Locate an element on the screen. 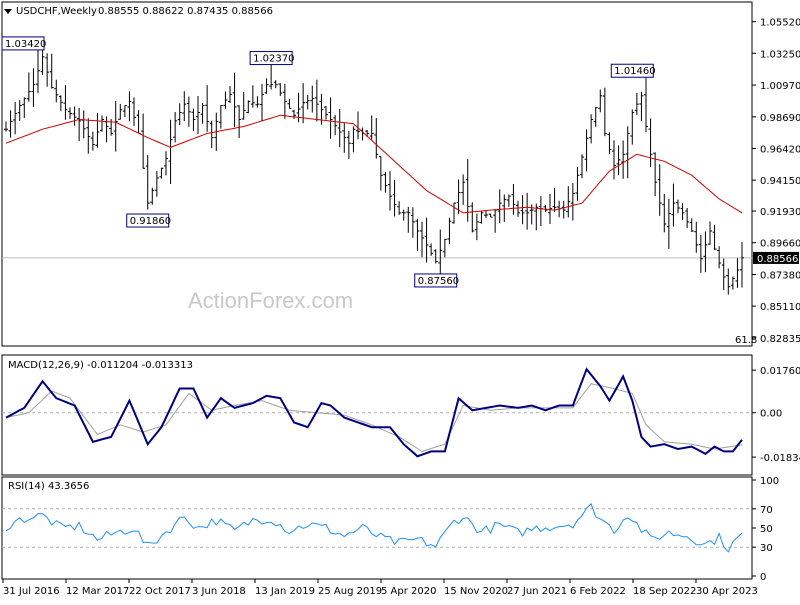 The width and height of the screenshot is (800, 605). price-y-tick-label: 1.05520 is located at coordinates (780, 23).